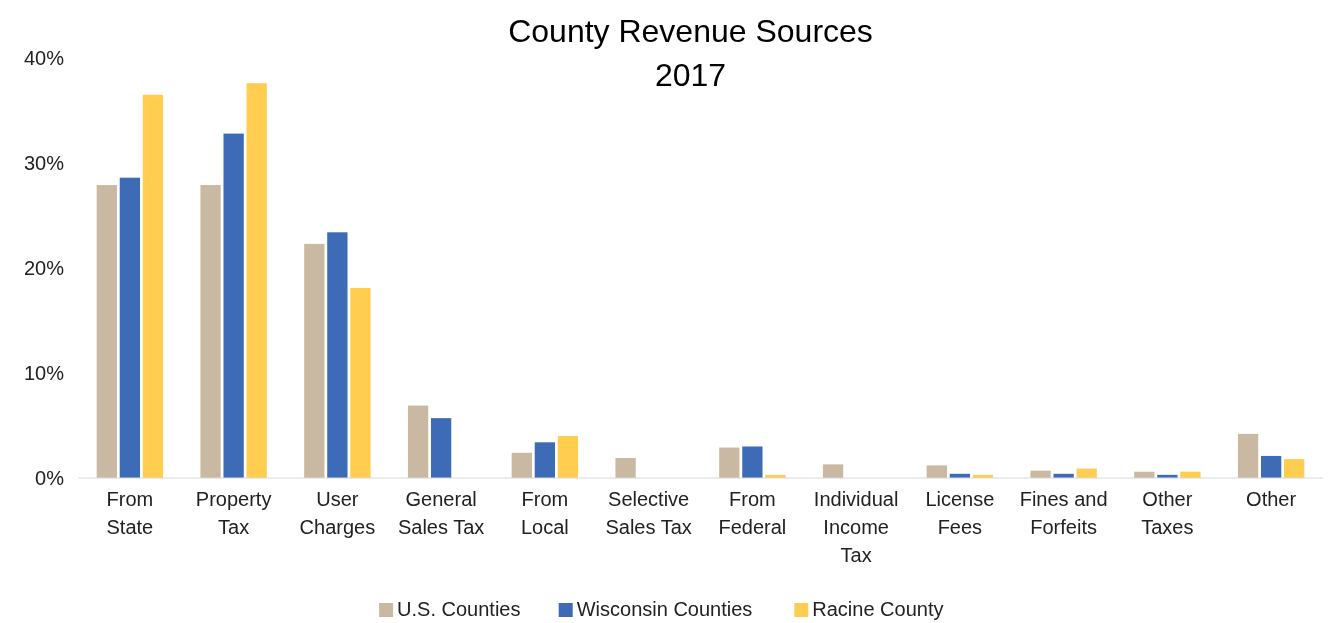 This screenshot has width=1341, height=623. I want to click on chart-title: County Revenue Sources, so click(690, 31).